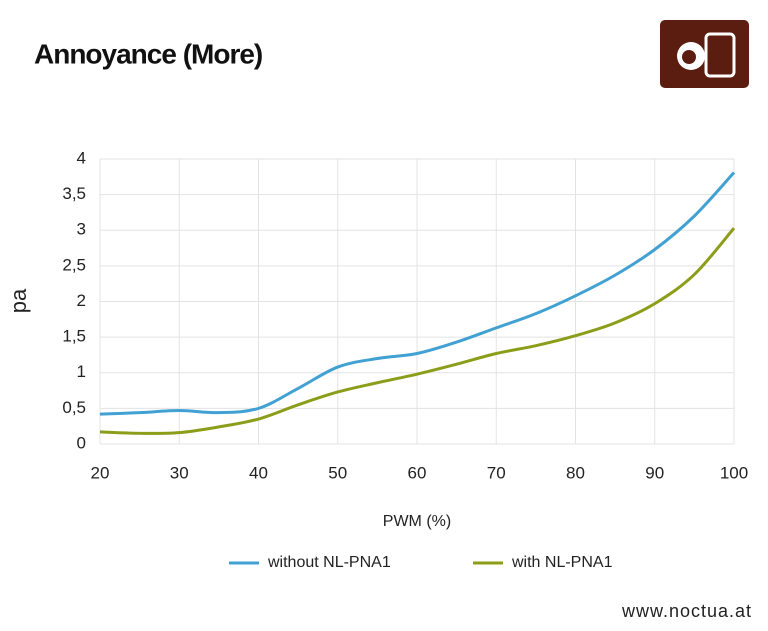 This screenshot has width=768, height=631. Describe the element at coordinates (654, 472) in the screenshot. I see `x-tick-label: 90` at that location.